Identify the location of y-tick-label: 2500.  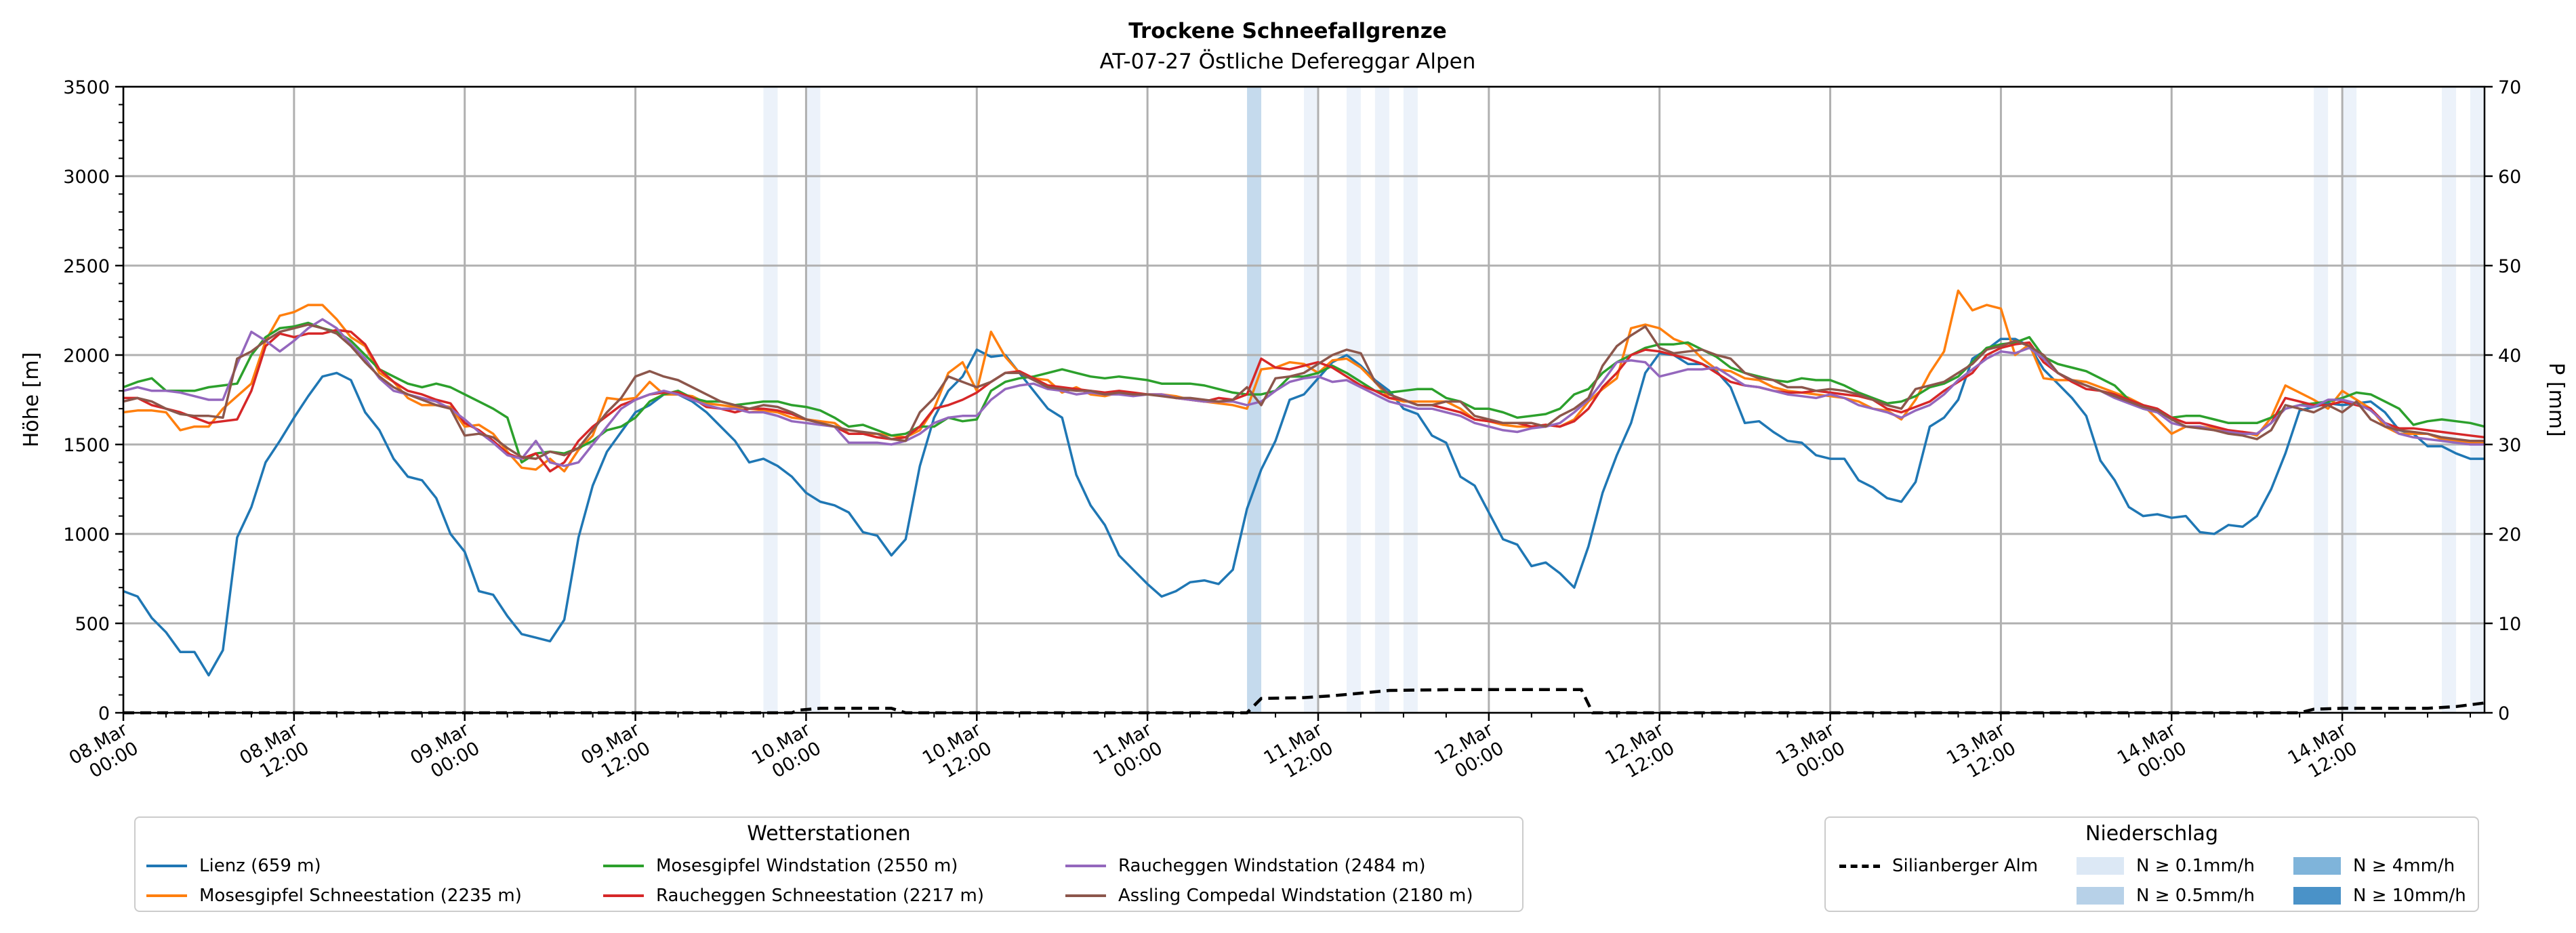
(86, 266).